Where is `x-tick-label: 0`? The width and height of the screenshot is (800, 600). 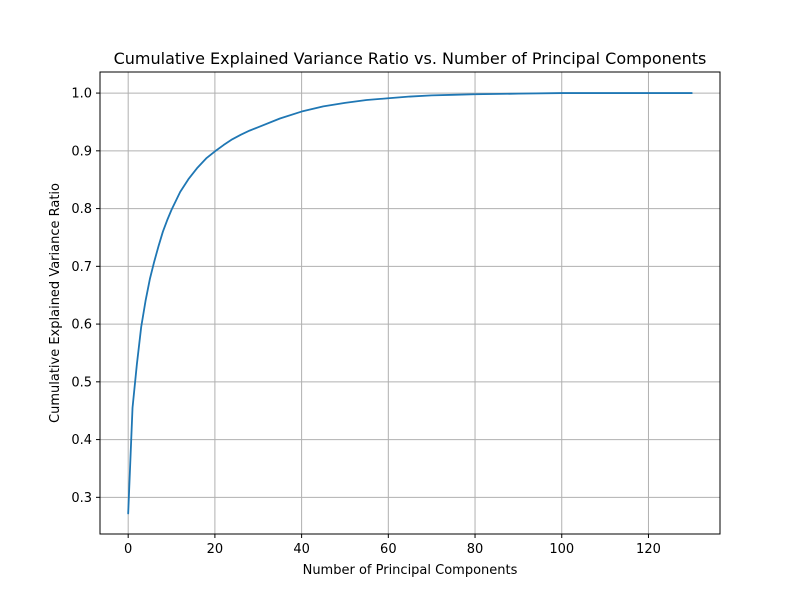
x-tick-label: 0 is located at coordinates (128, 549).